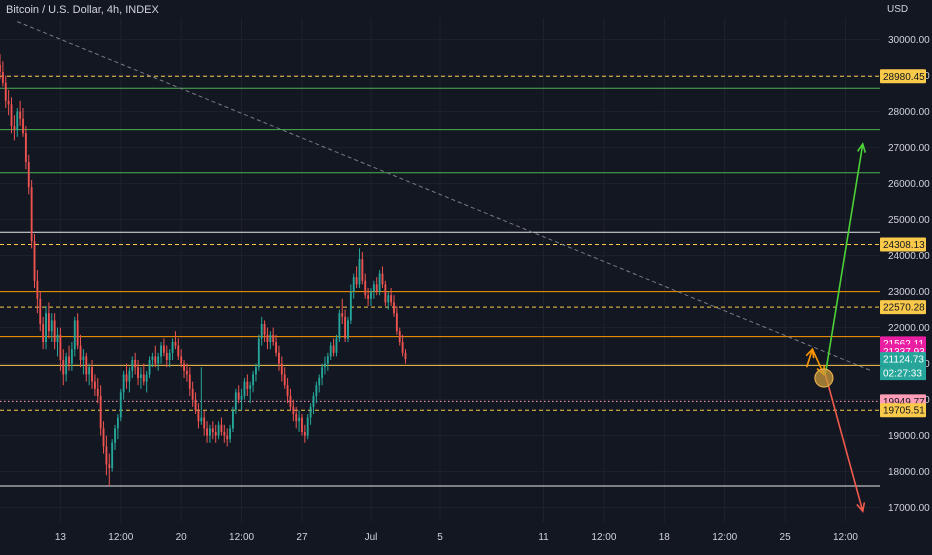 Image resolution: width=932 pixels, height=555 pixels. Describe the element at coordinates (371, 537) in the screenshot. I see `x-tick-label: Jul` at that location.